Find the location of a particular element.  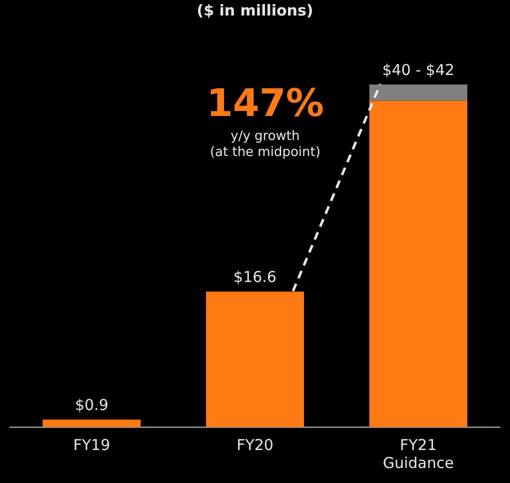

x-tick-label: FY19 is located at coordinates (91, 445).